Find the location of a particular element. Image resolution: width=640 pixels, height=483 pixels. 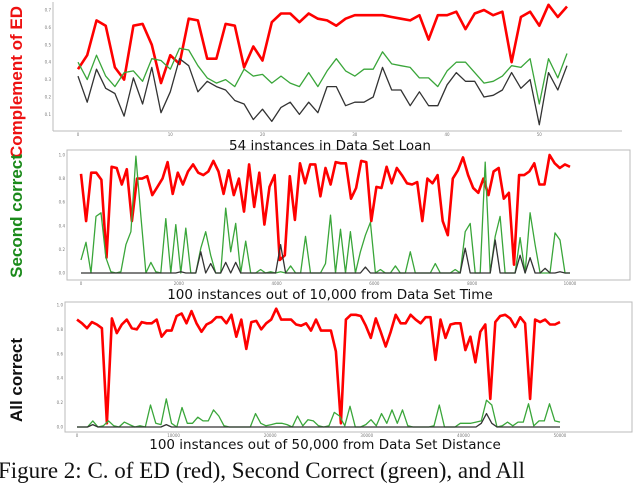

x-axis-label-loan: 54 instances in Data Set Loan is located at coordinates (330, 146).